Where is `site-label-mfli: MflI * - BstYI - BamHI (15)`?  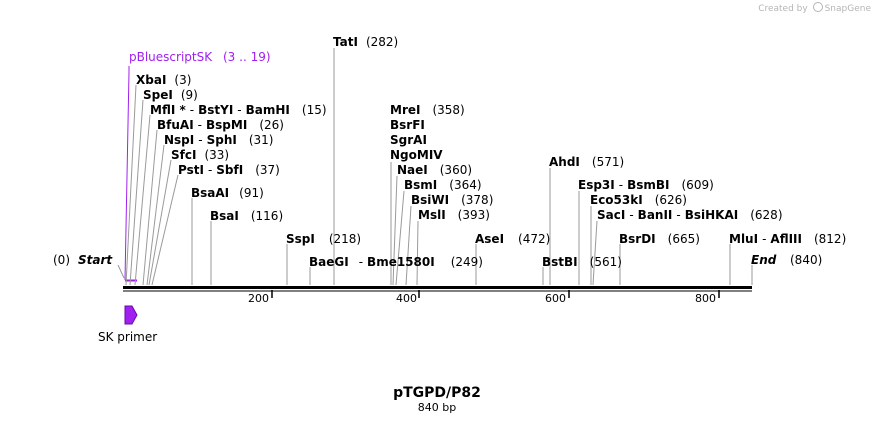
site-label-mfli: MflI * - BstYI - BamHI (15) is located at coordinates (238, 110).